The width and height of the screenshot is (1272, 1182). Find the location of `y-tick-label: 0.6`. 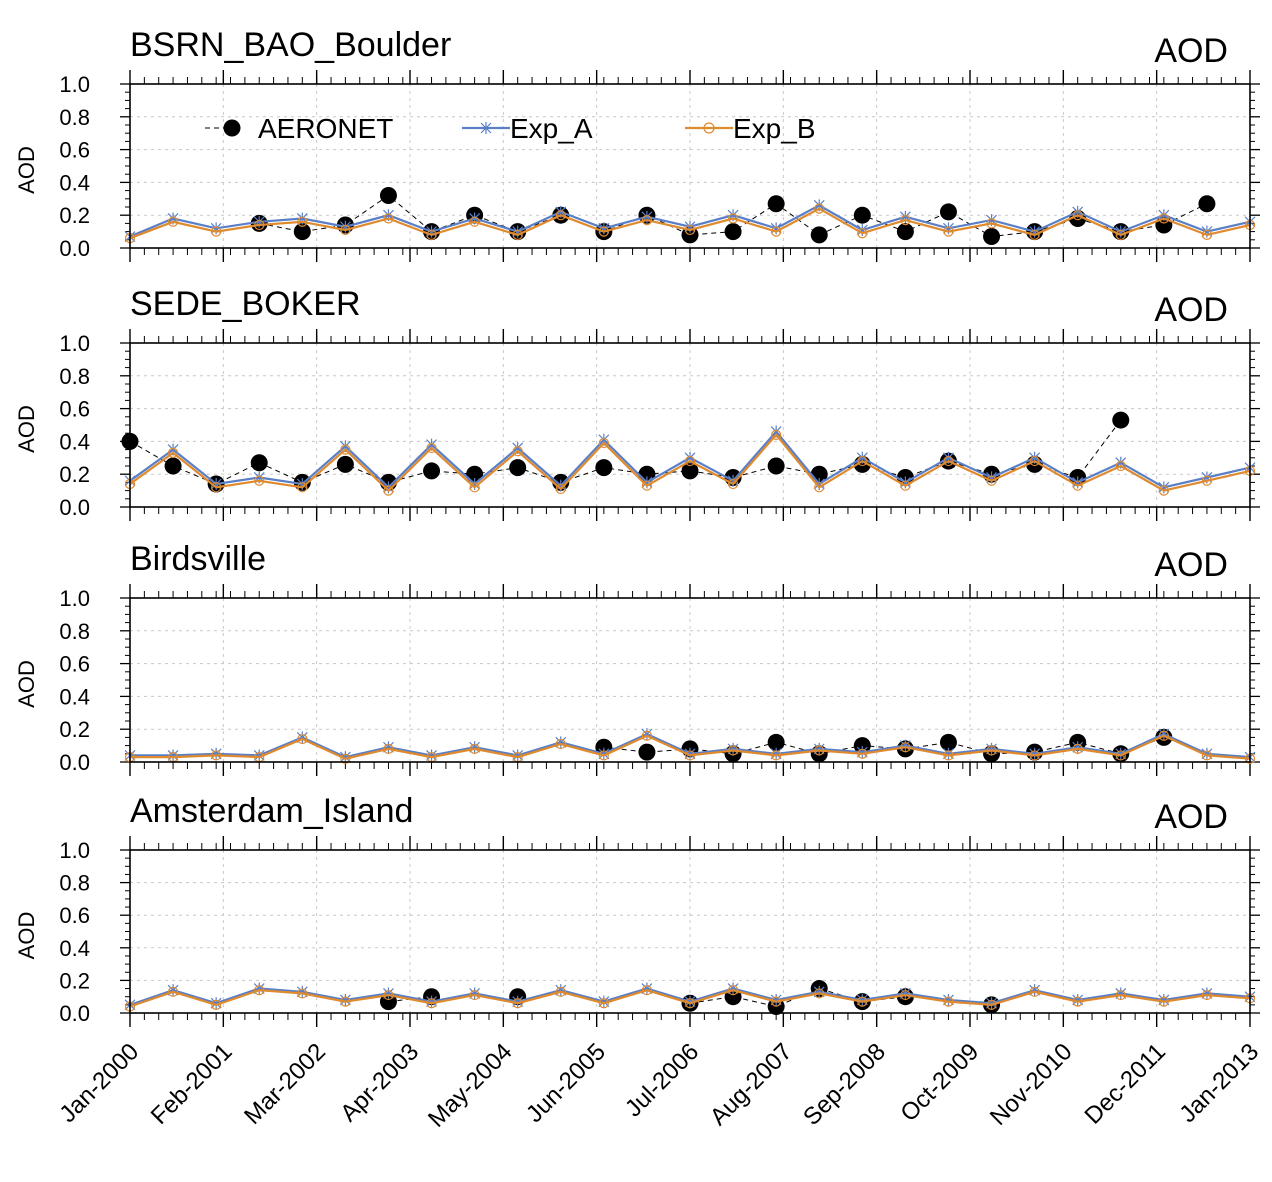

y-tick-label: 0.6 is located at coordinates (74, 150).